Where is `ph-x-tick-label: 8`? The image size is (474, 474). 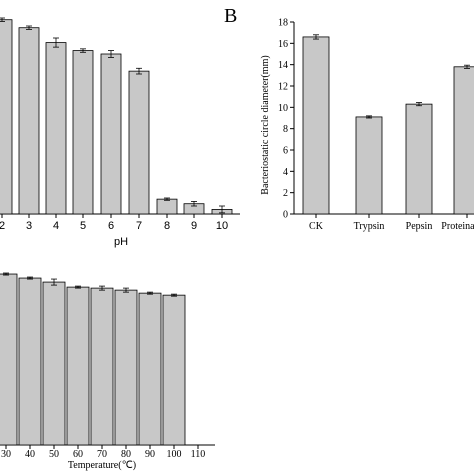
ph-x-tick-label: 8 is located at coordinates (167, 226).